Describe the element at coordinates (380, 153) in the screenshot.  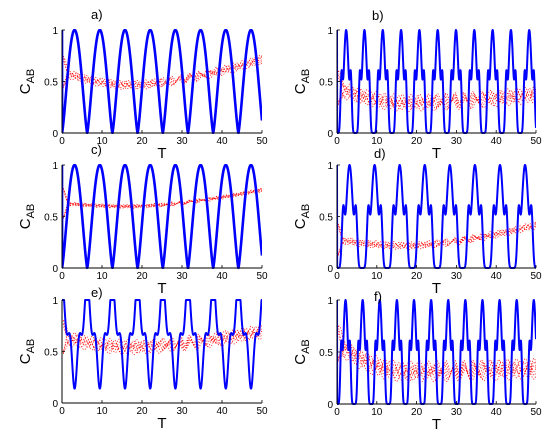
I see `panel-label: d)` at that location.